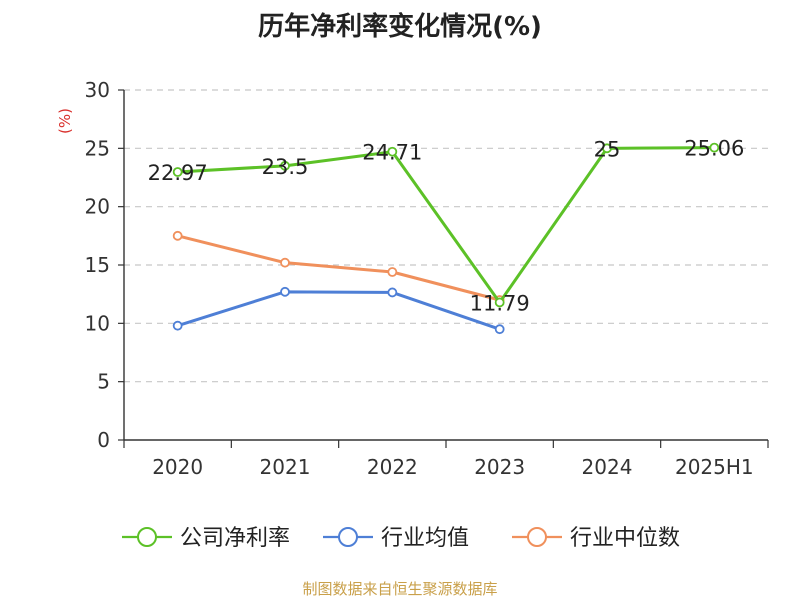 Image resolution: width=800 pixels, height=600 pixels. What do you see at coordinates (235, 538) in the screenshot?
I see `legend-label: 公司净利率` at bounding box center [235, 538].